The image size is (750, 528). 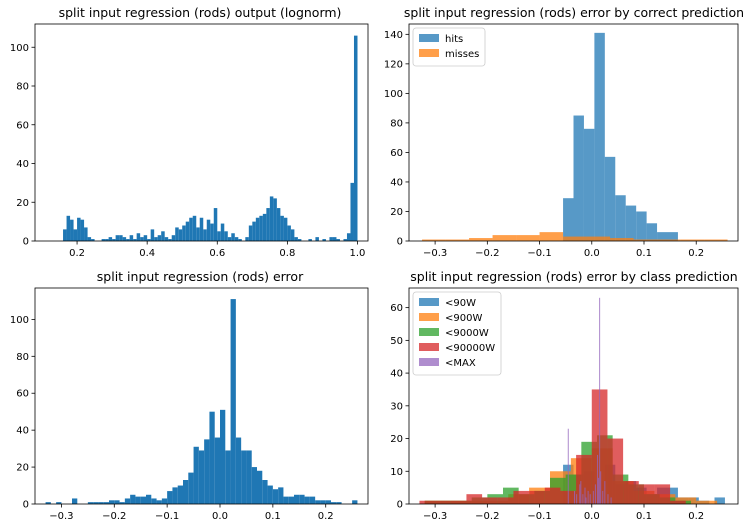 I want to click on legend-label-0: <90W, so click(x=460, y=303).